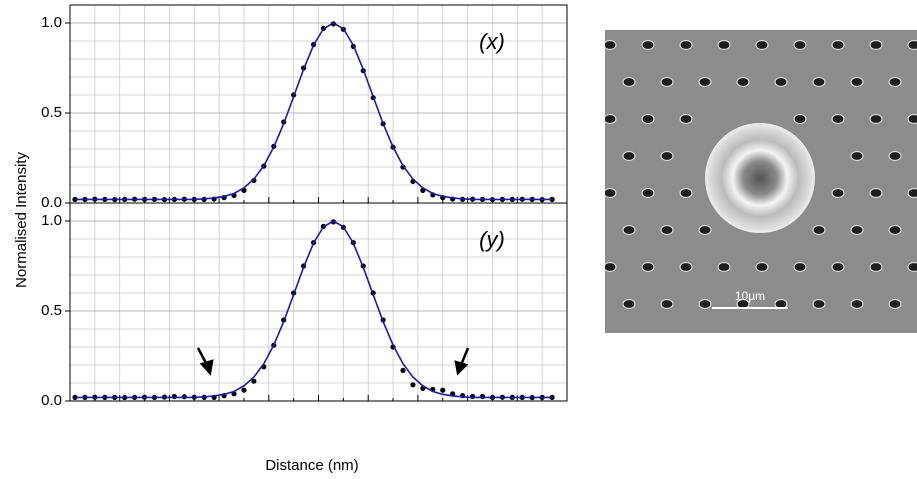 This screenshot has height=479, width=917. I want to click on arrow, so click(464, 356).